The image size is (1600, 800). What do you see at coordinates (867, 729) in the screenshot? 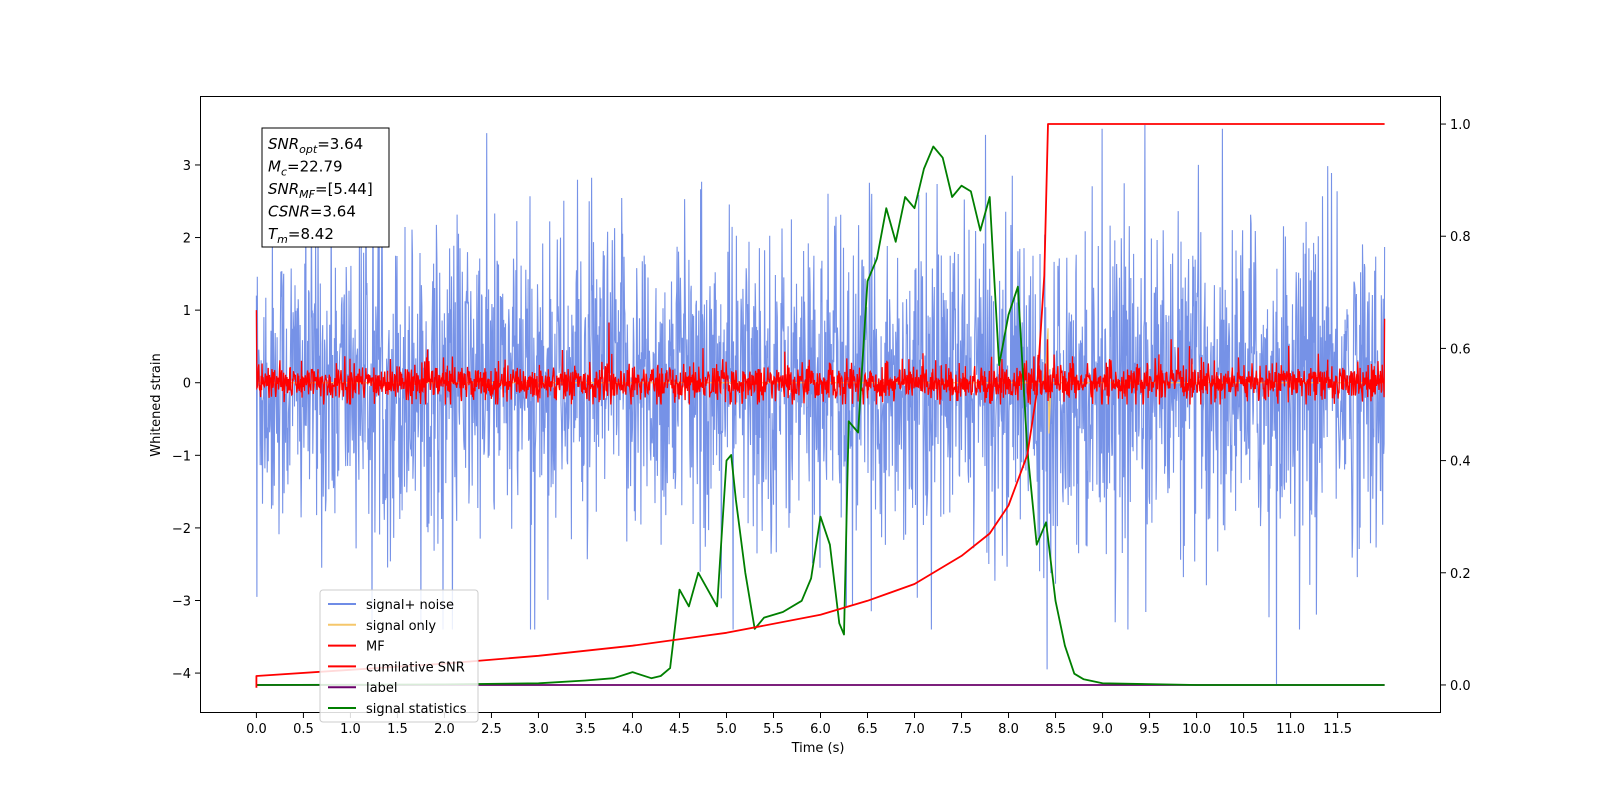
I see `x-tick-label: 6.5` at bounding box center [867, 729].